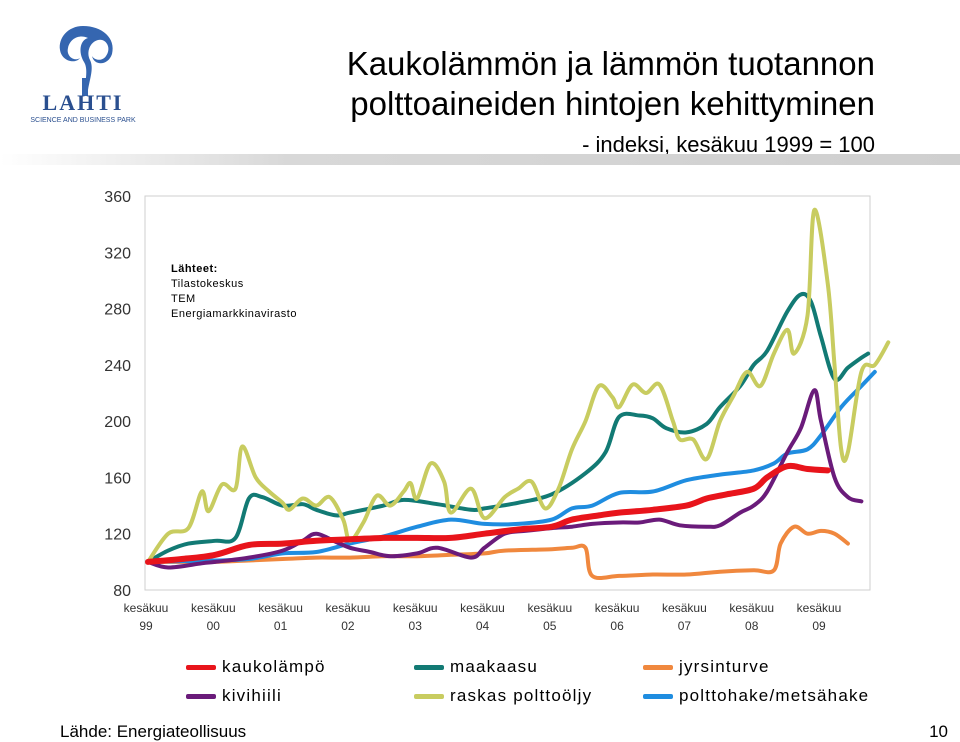 This screenshot has width=960, height=742. I want to click on footer-source: Lähde: Energiateollisuus, so click(153, 731).